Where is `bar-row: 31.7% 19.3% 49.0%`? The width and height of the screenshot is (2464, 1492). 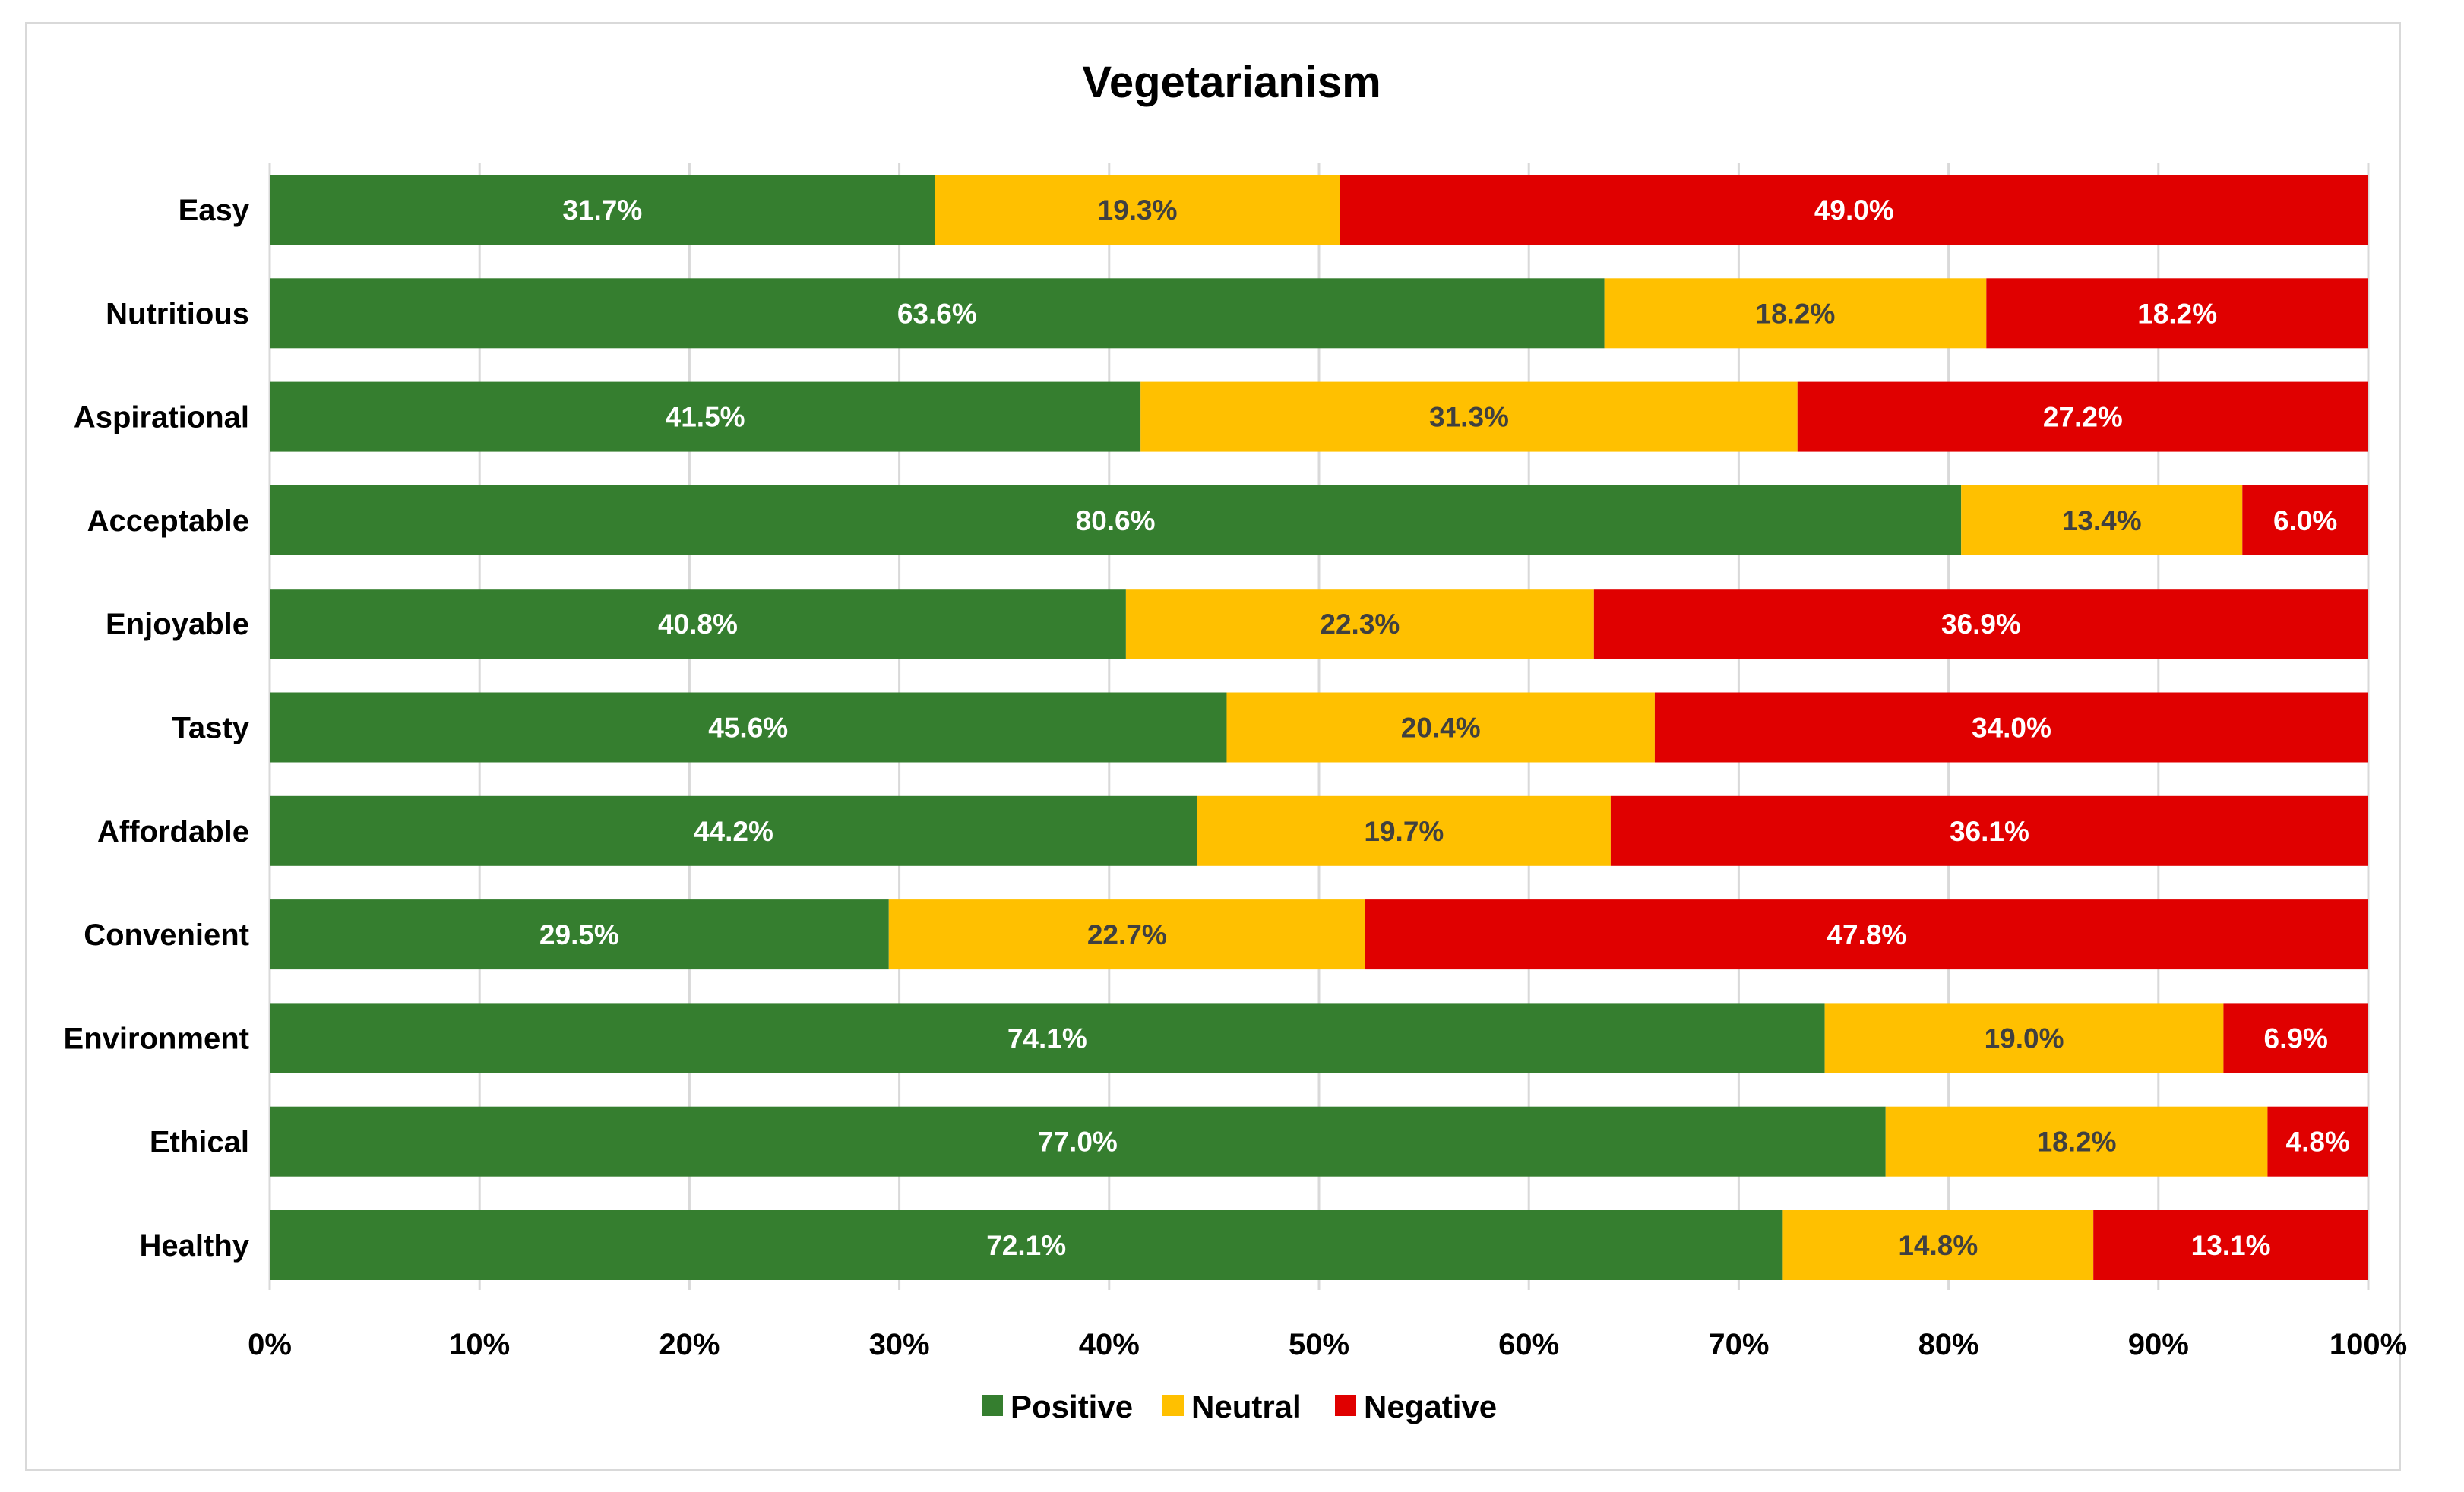
bar-row: 31.7% 19.3% 49.0% is located at coordinates (1319, 210).